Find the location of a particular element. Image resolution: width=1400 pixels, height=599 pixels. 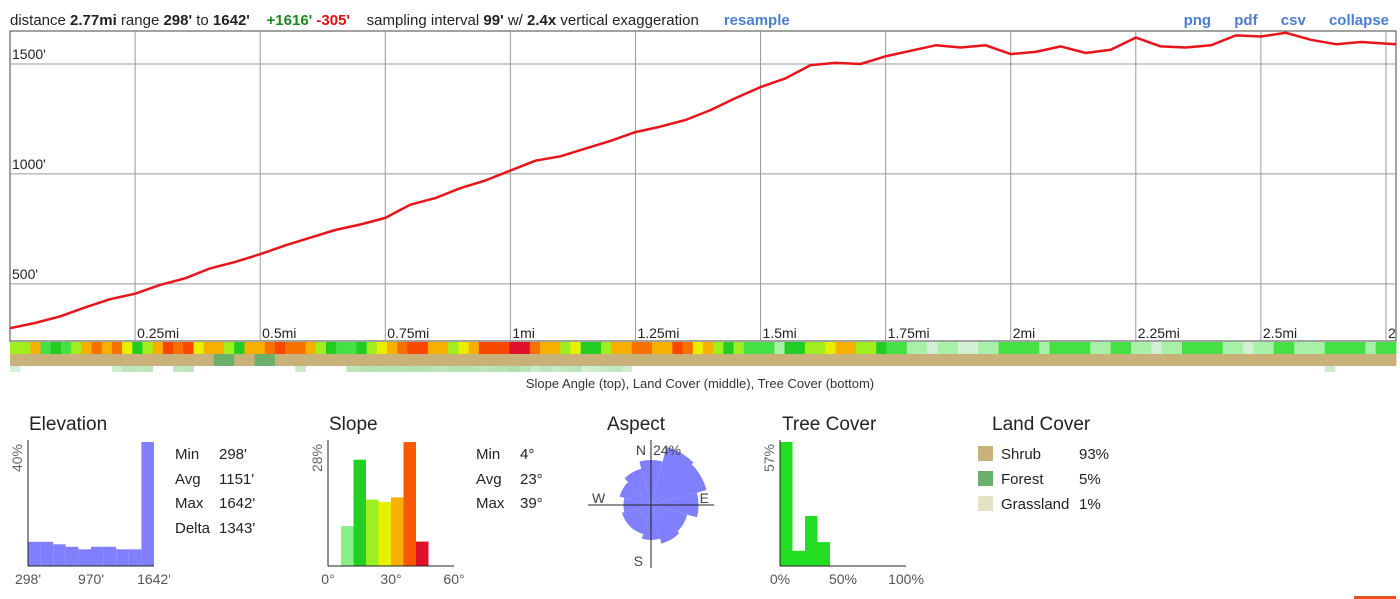

elevation-stat-avg: Avg 1151' is located at coordinates (215, 479).